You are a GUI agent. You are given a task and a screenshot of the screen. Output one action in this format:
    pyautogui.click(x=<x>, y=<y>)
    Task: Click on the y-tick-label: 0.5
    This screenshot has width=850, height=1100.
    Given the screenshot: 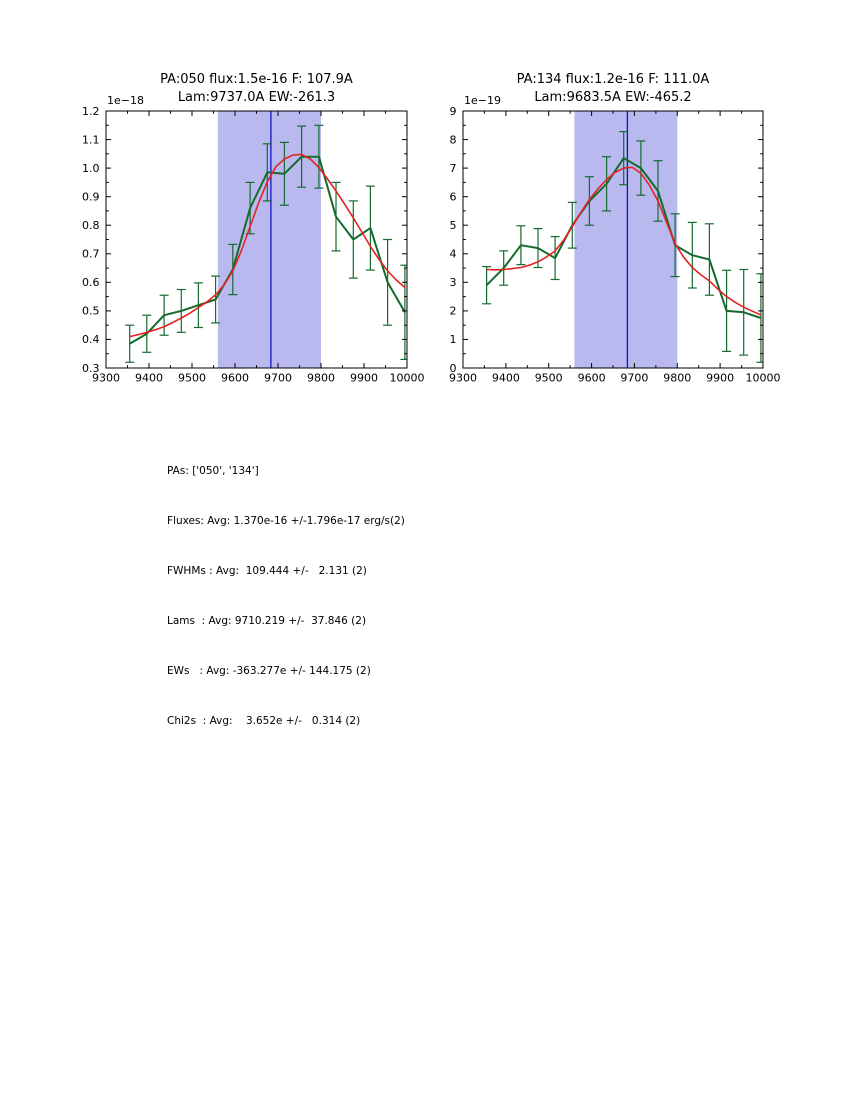 What is the action you would take?
    pyautogui.click(x=91, y=311)
    